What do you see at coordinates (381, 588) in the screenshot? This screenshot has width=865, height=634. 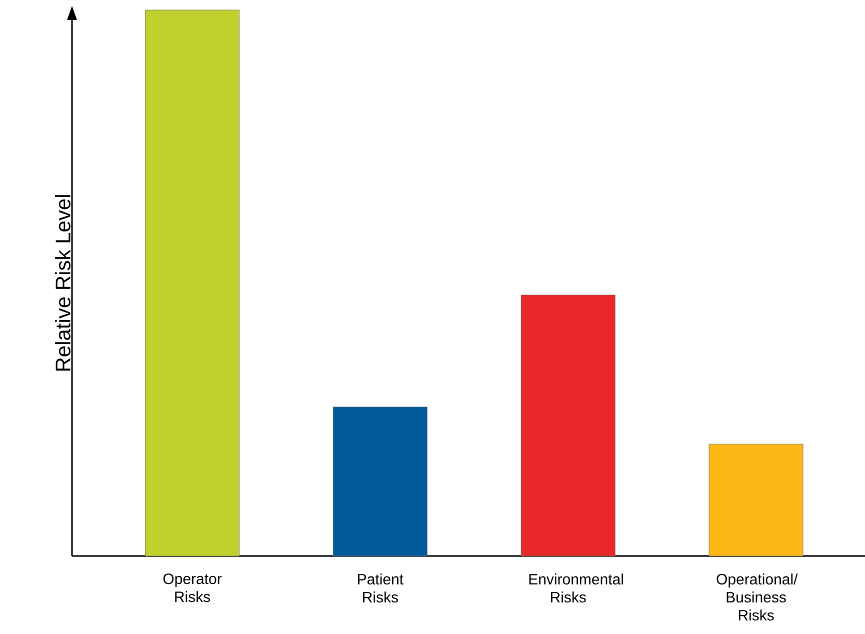 I see `x-tick-label: Patient Risks` at bounding box center [381, 588].